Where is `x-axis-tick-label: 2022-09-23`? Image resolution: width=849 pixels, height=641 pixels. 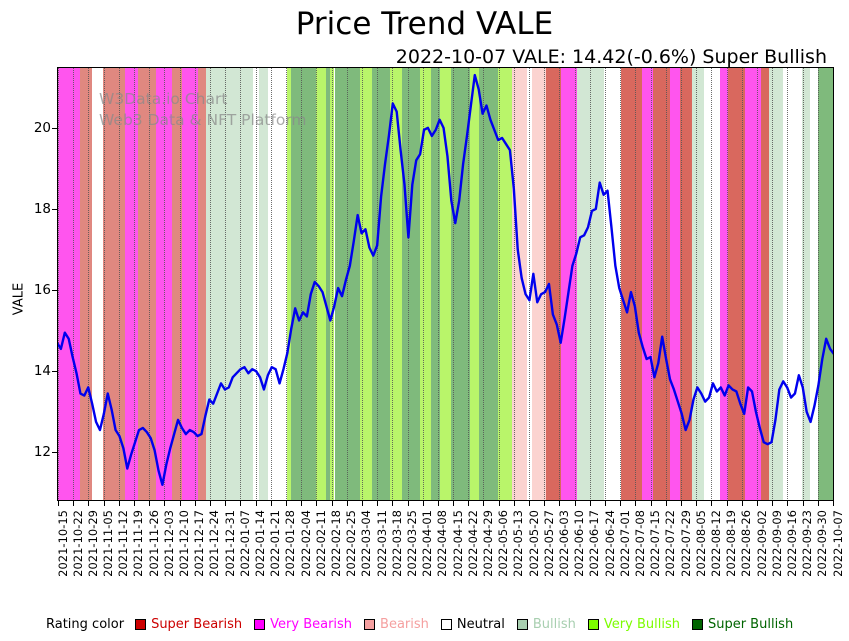
x-axis-tick-label: 2022-09-23 is located at coordinates (807, 543).